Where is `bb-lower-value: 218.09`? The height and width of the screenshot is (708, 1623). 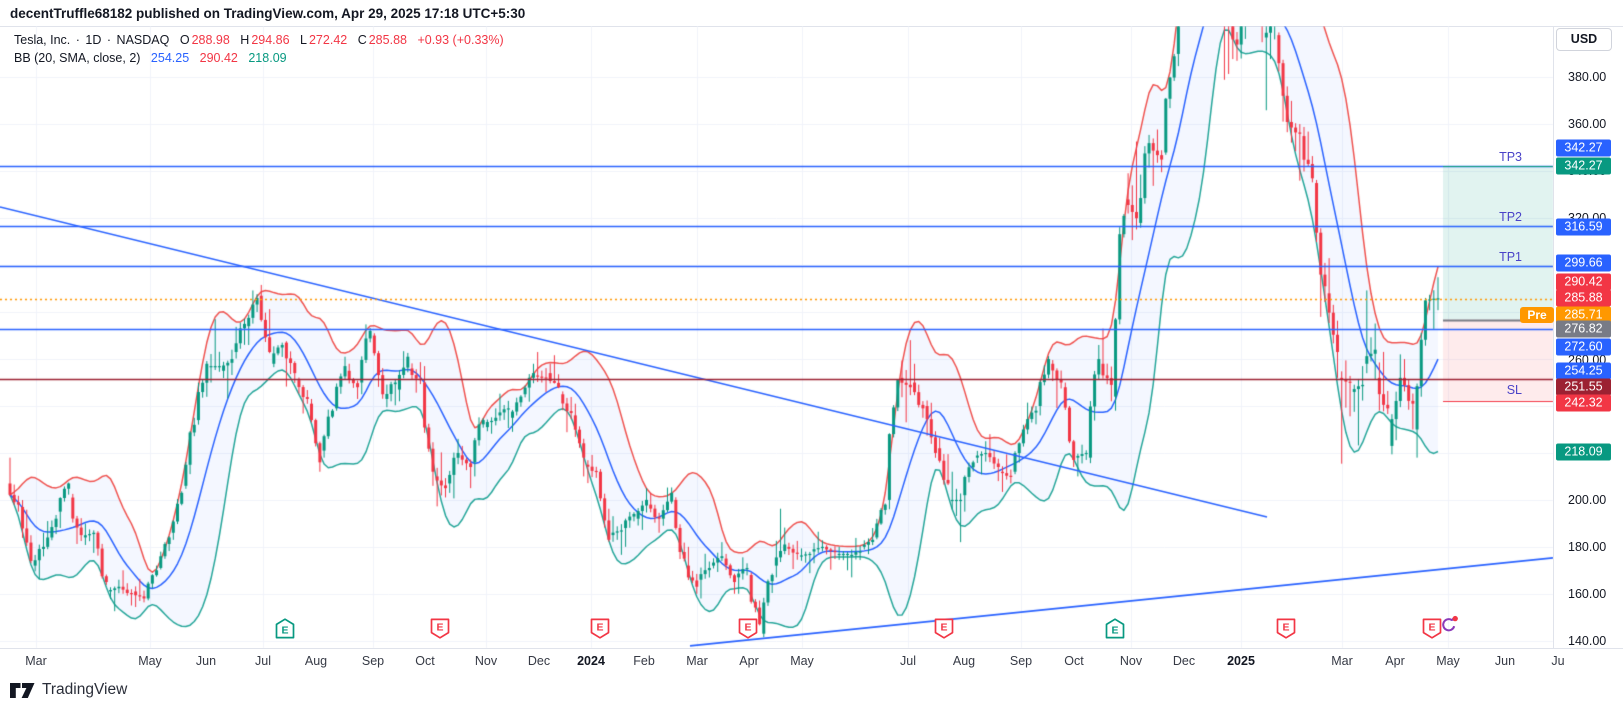
bb-lower-value: 218.09 is located at coordinates (267, 58).